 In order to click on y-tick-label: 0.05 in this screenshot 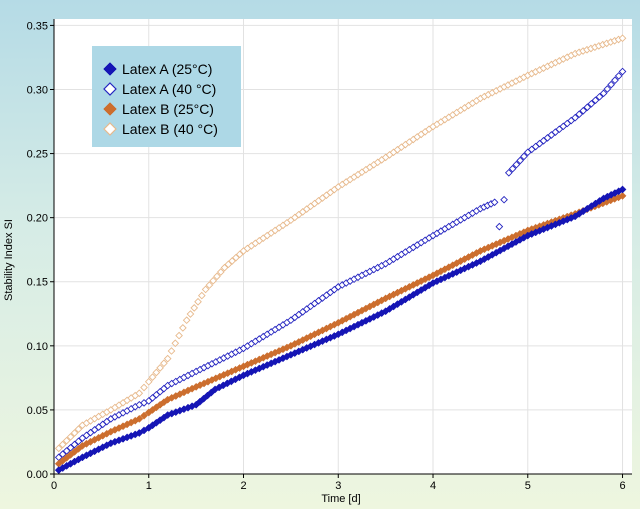, I will do `click(37, 411)`.